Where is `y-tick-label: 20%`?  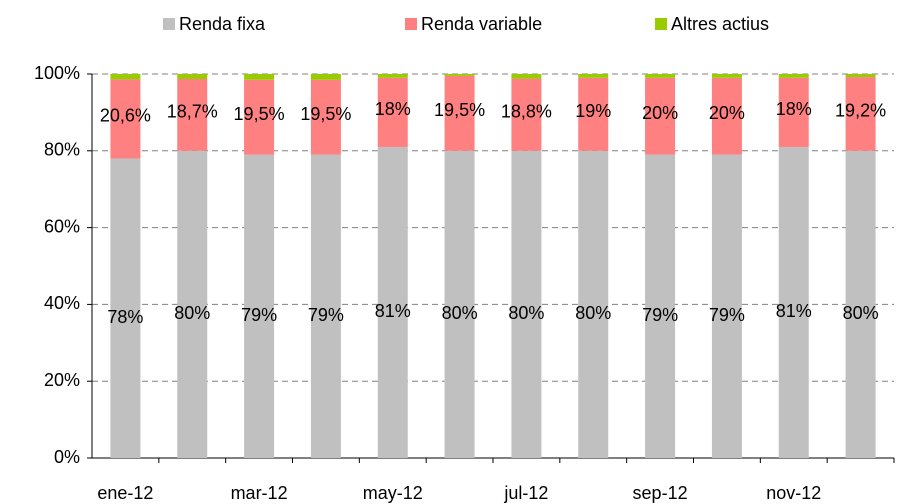 y-tick-label: 20% is located at coordinates (62, 380).